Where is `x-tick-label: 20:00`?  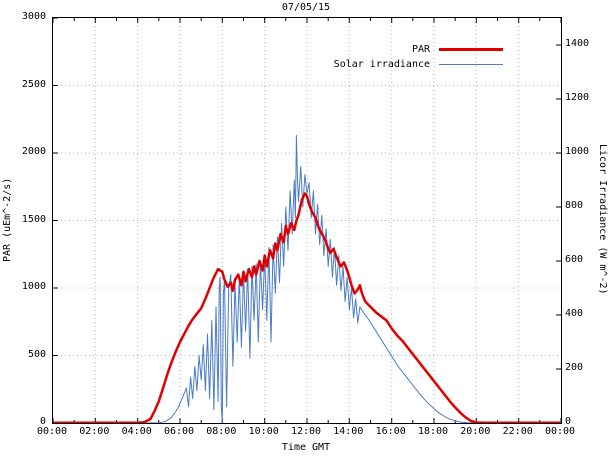
x-tick-label: 20:00 is located at coordinates (475, 431).